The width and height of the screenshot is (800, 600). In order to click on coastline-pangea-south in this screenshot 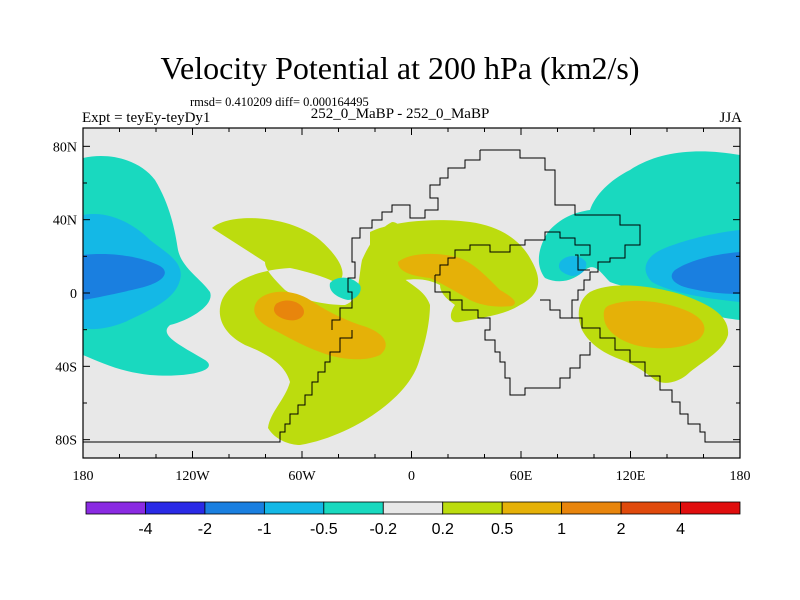, I will do `click(218, 386)`.